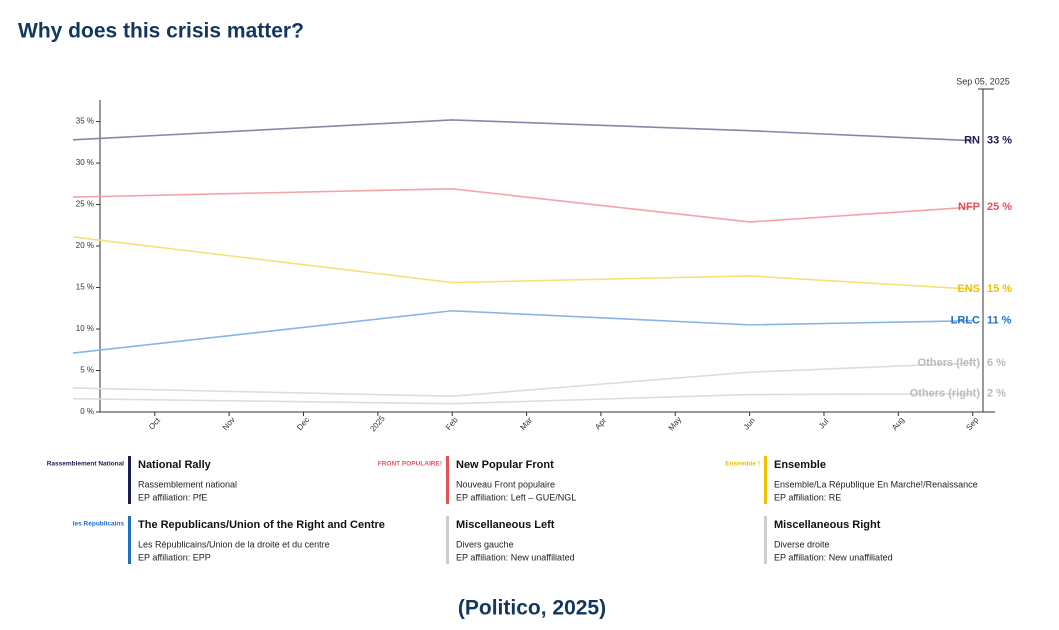  I want to click on party-logo: les Républicains, so click(99, 524).